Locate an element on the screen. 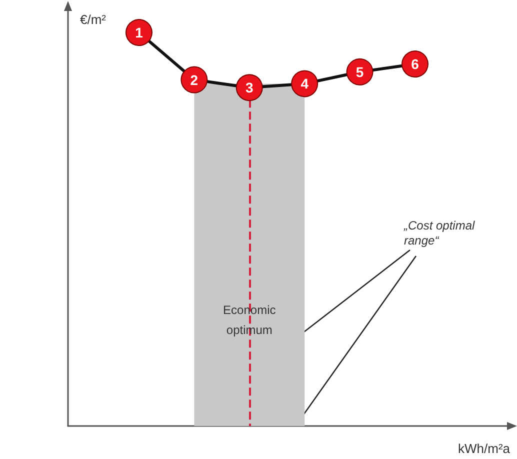 The image size is (517, 459). x-tick-label: 5 is located at coordinates (360, 72).